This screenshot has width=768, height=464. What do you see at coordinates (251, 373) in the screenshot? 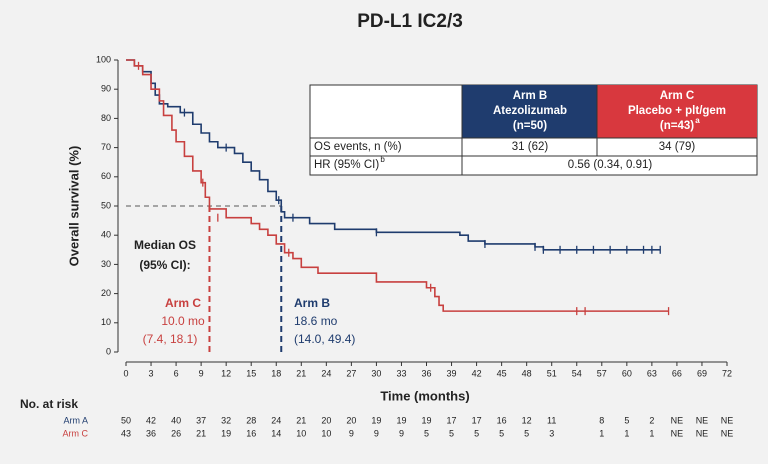
I see `x-tick-label: 15` at bounding box center [251, 373].